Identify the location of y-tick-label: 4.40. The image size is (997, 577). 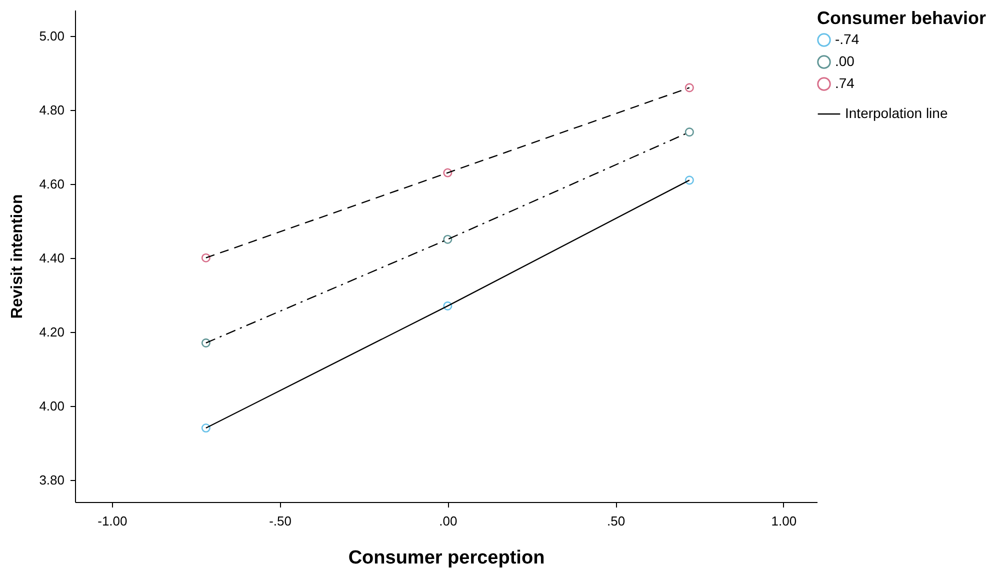
(51, 258).